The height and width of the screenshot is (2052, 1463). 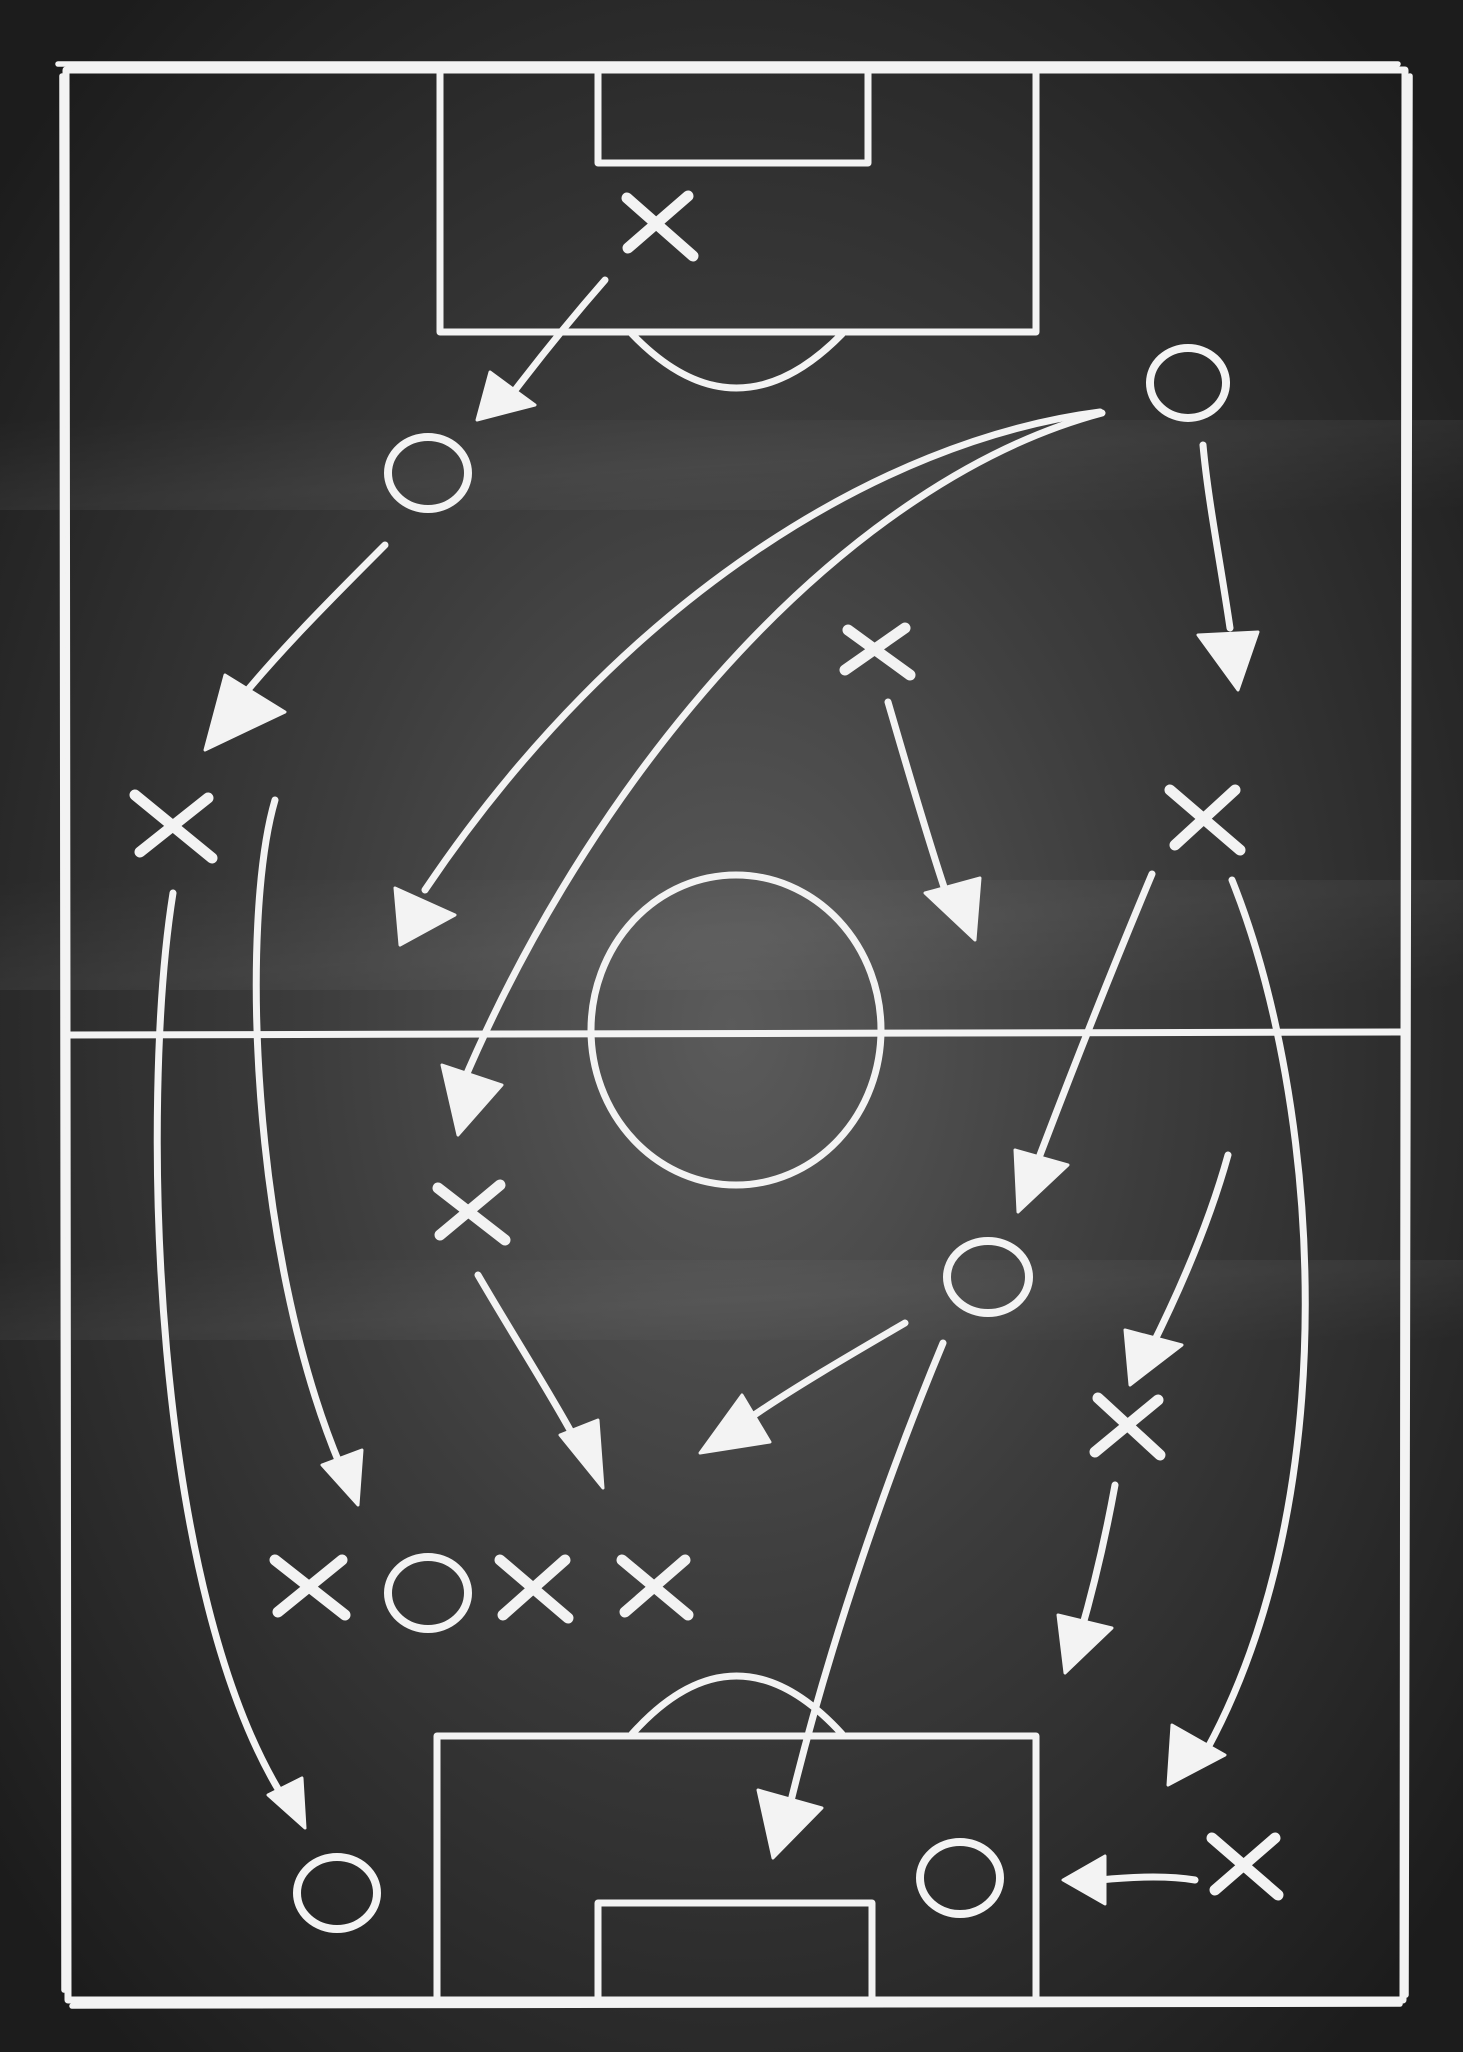 I want to click on top-penalty-arc, so click(x=737, y=361).